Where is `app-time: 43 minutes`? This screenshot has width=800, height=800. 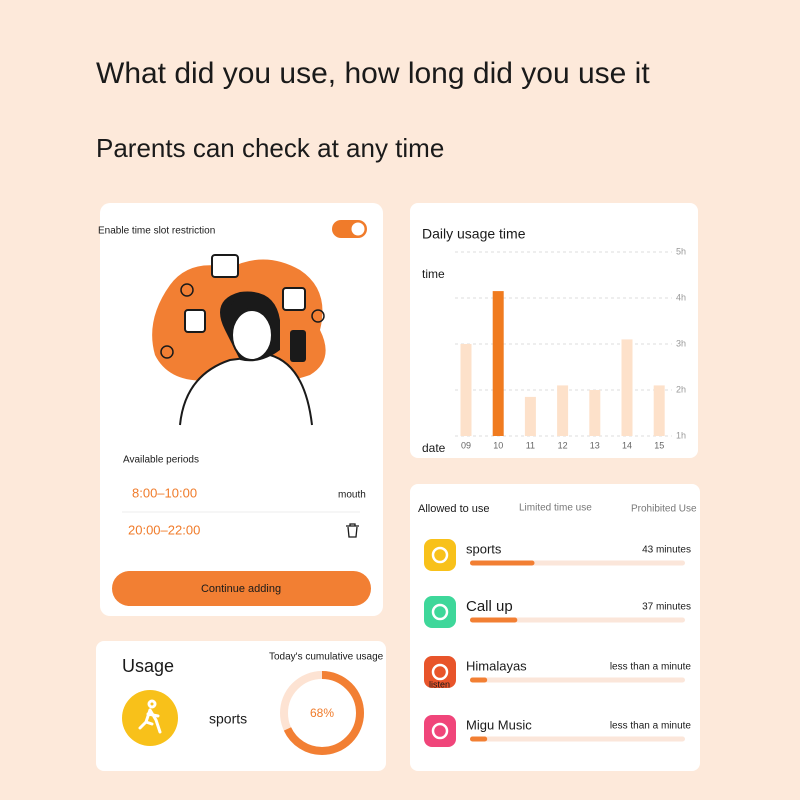
app-time: 43 minutes is located at coordinates (666, 550).